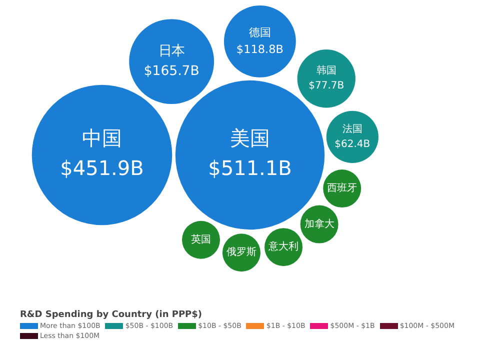 This screenshot has width=500, height=362. What do you see at coordinates (342, 188) in the screenshot?
I see `category-label: 西班牙` at bounding box center [342, 188].